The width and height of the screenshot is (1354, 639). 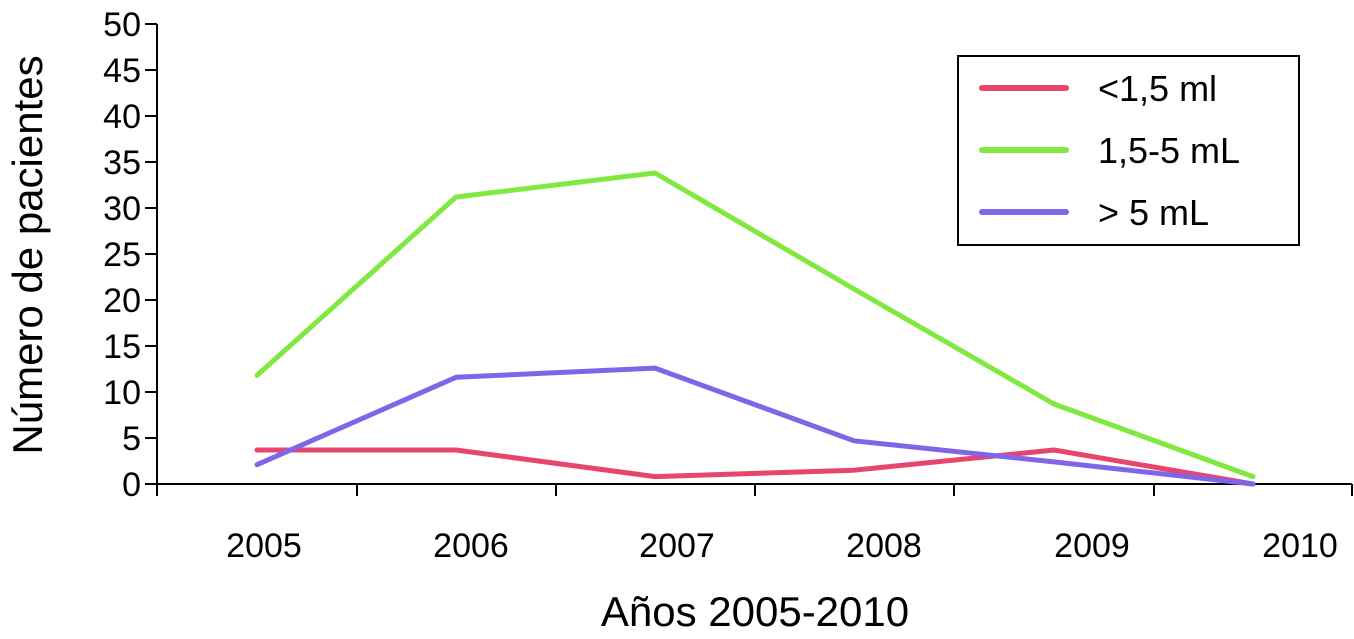 What do you see at coordinates (122, 393) in the screenshot?
I see `y-tick-label: 10` at bounding box center [122, 393].